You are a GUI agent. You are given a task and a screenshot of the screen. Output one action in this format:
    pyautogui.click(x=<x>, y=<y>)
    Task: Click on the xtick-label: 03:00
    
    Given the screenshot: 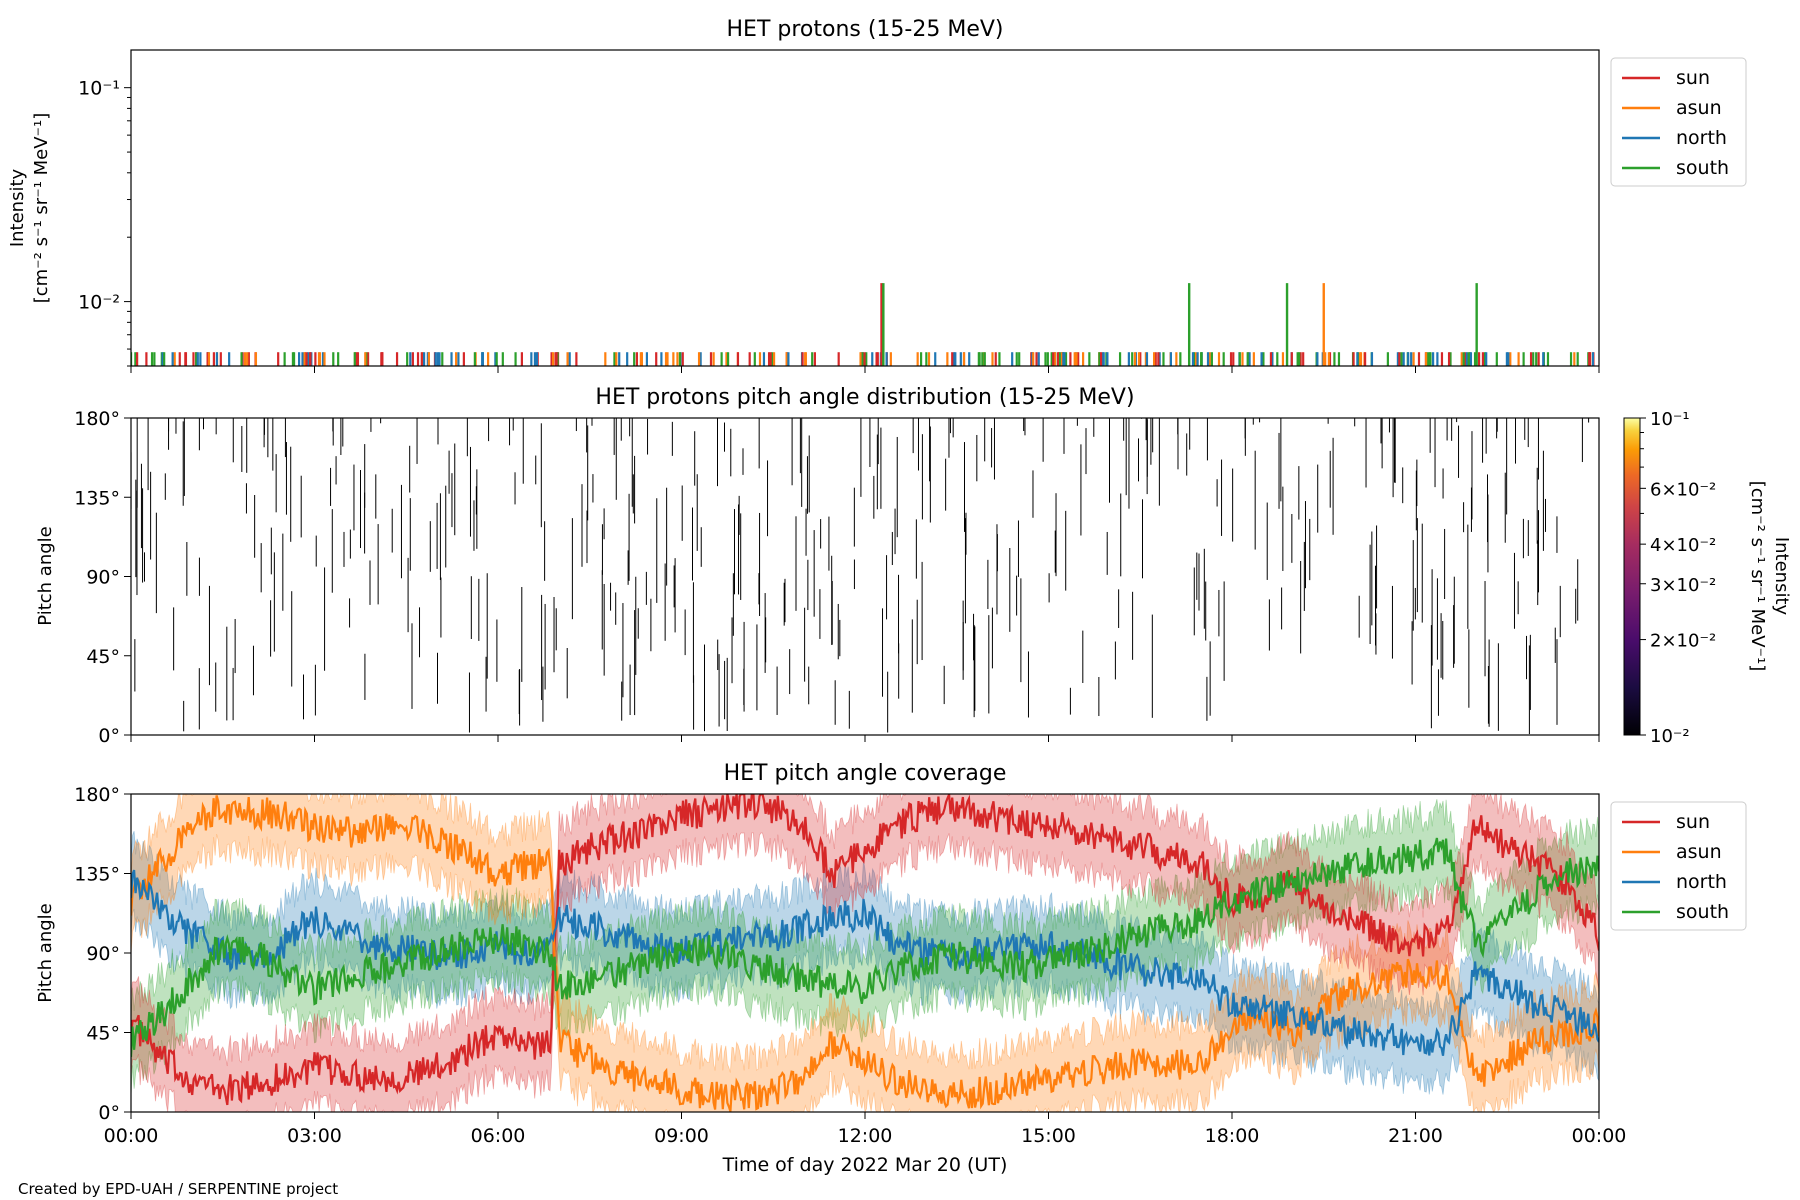 What is the action you would take?
    pyautogui.click(x=314, y=1136)
    